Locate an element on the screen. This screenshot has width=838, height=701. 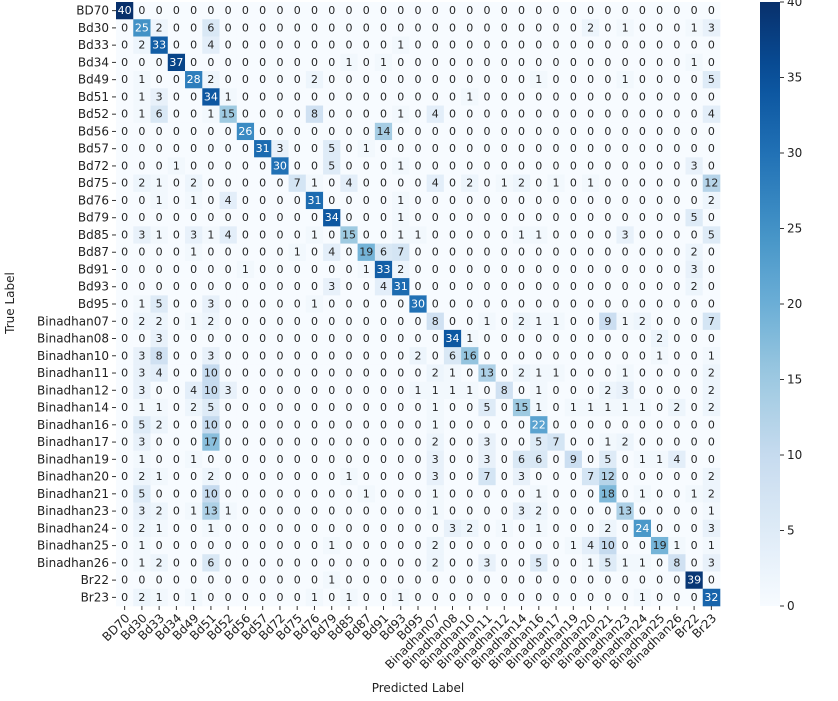
cell-label: 30 is located at coordinates (280, 165).